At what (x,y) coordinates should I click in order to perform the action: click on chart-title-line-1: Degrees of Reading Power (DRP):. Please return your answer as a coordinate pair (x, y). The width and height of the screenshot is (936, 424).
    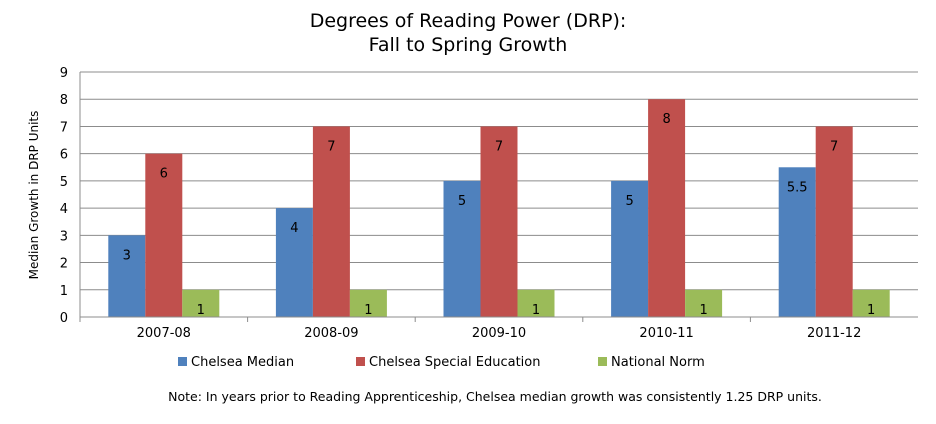
    Looking at the image, I should click on (468, 21).